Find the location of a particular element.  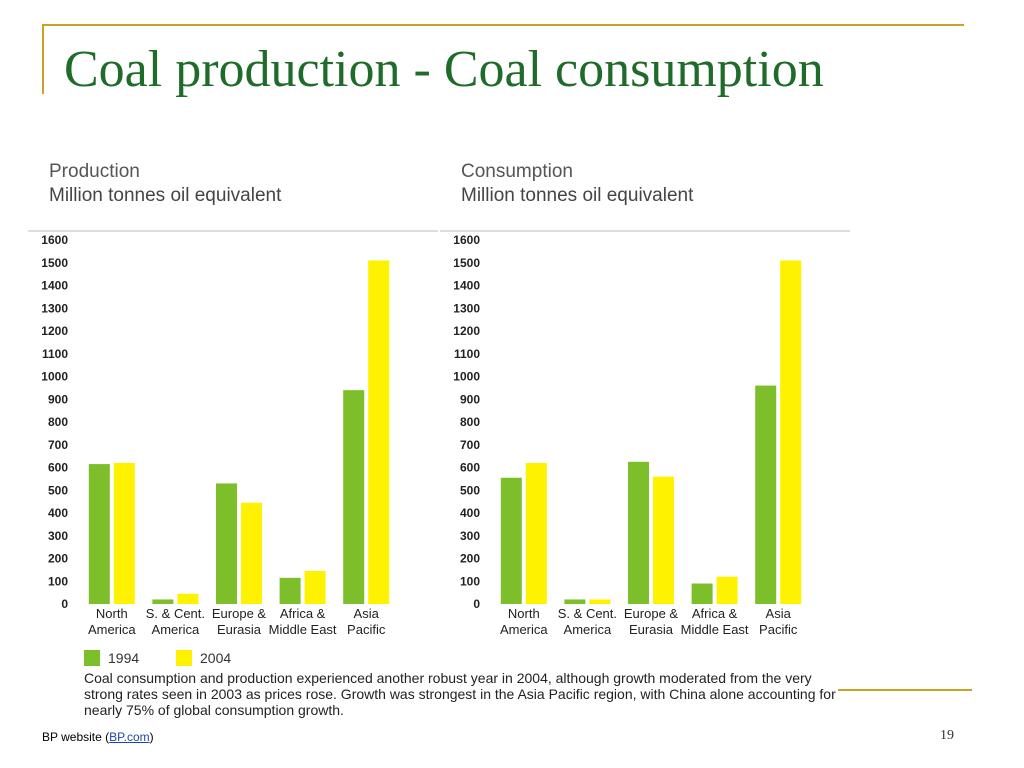

frame-bottom-rule is located at coordinates (905, 690).